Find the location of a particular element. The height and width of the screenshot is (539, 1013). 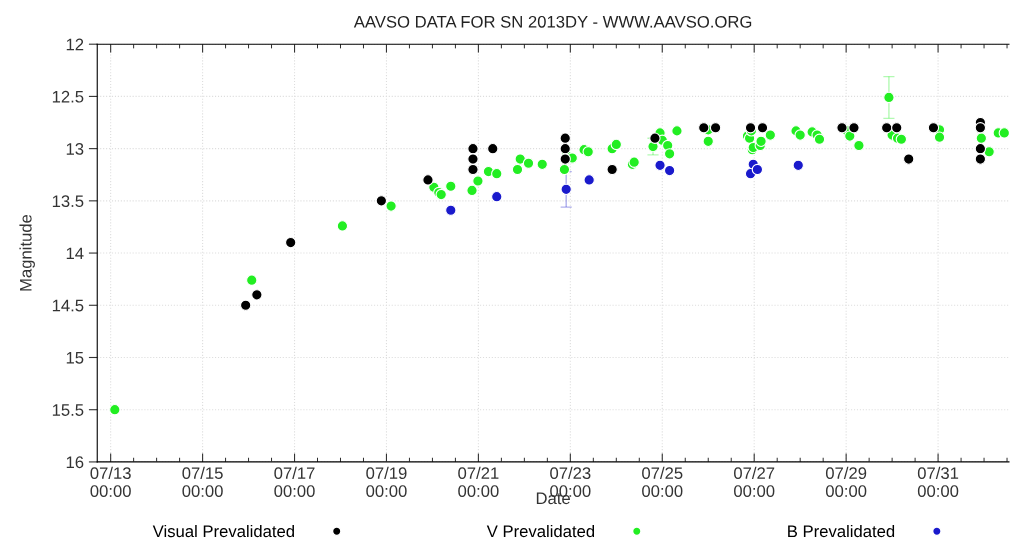

y-tick-label: 13 is located at coordinates (75, 149).